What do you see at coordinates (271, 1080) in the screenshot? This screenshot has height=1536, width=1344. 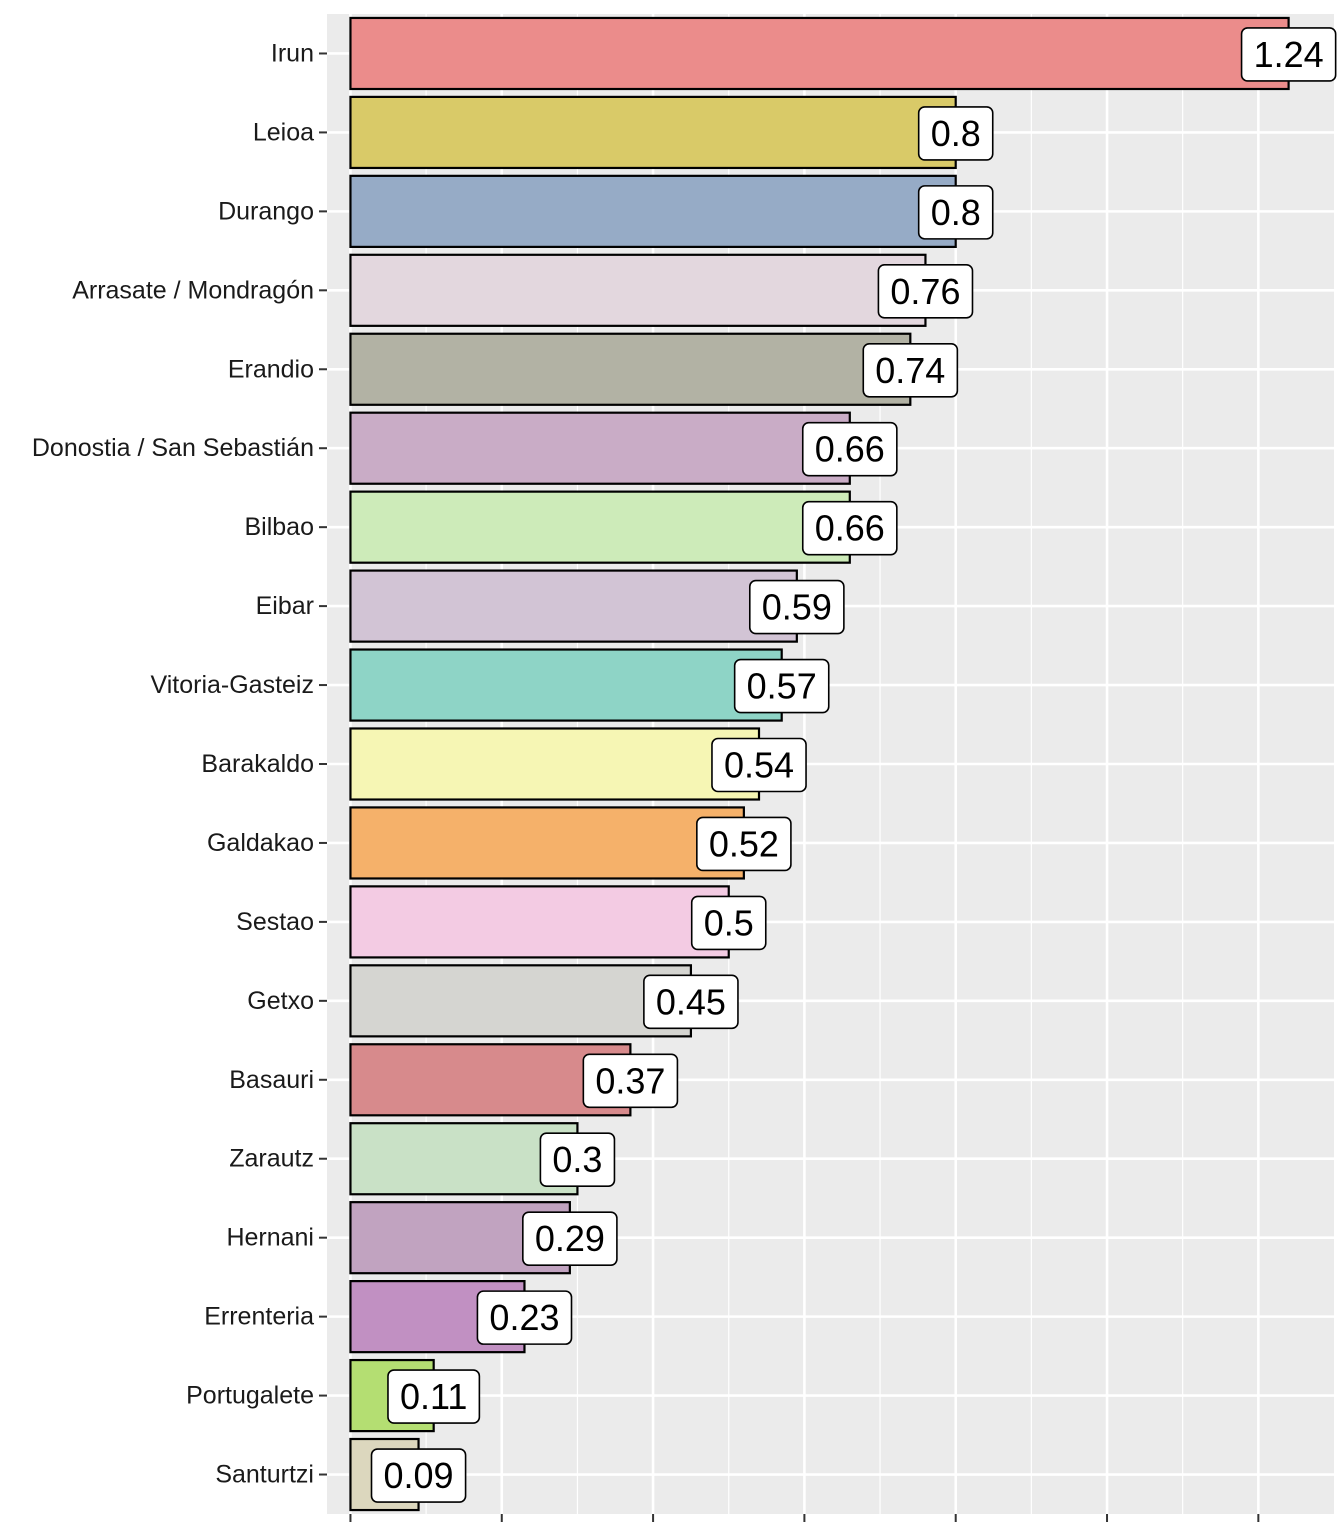 I see `category-label: Basauri` at bounding box center [271, 1080].